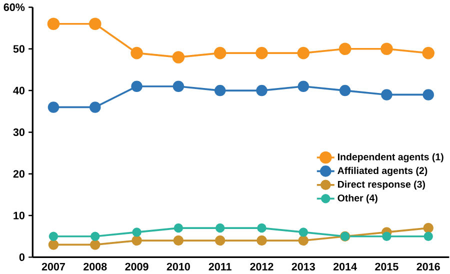 The height and width of the screenshot is (274, 450). I want to click on legend-label: Independent agents (1), so click(391, 157).